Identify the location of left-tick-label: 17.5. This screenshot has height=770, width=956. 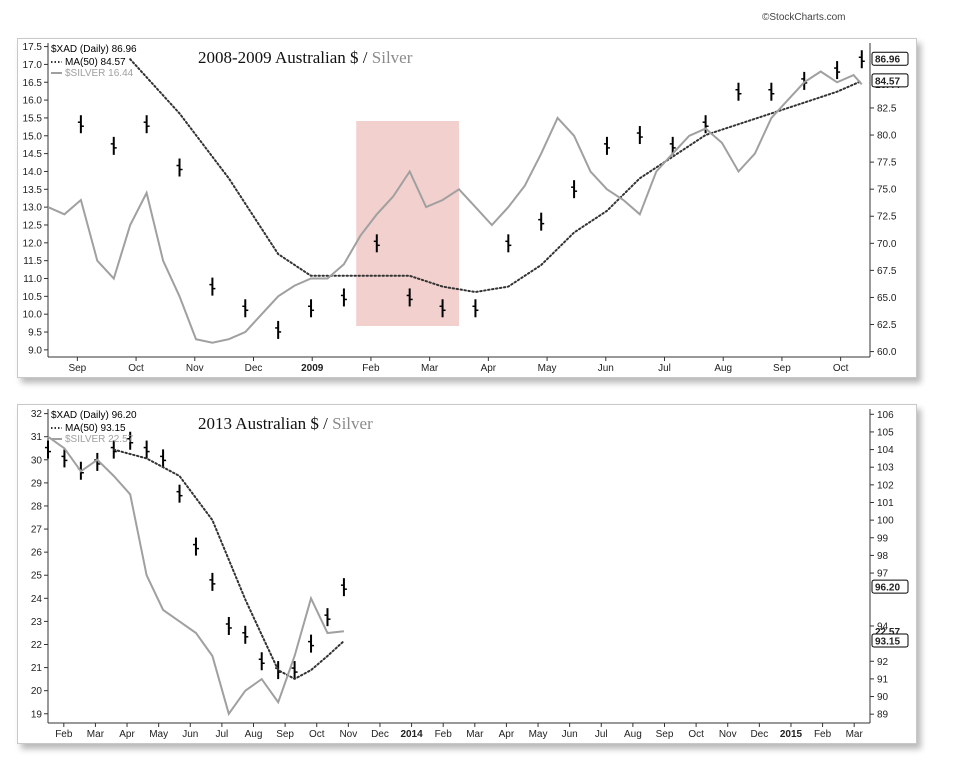
(33, 47).